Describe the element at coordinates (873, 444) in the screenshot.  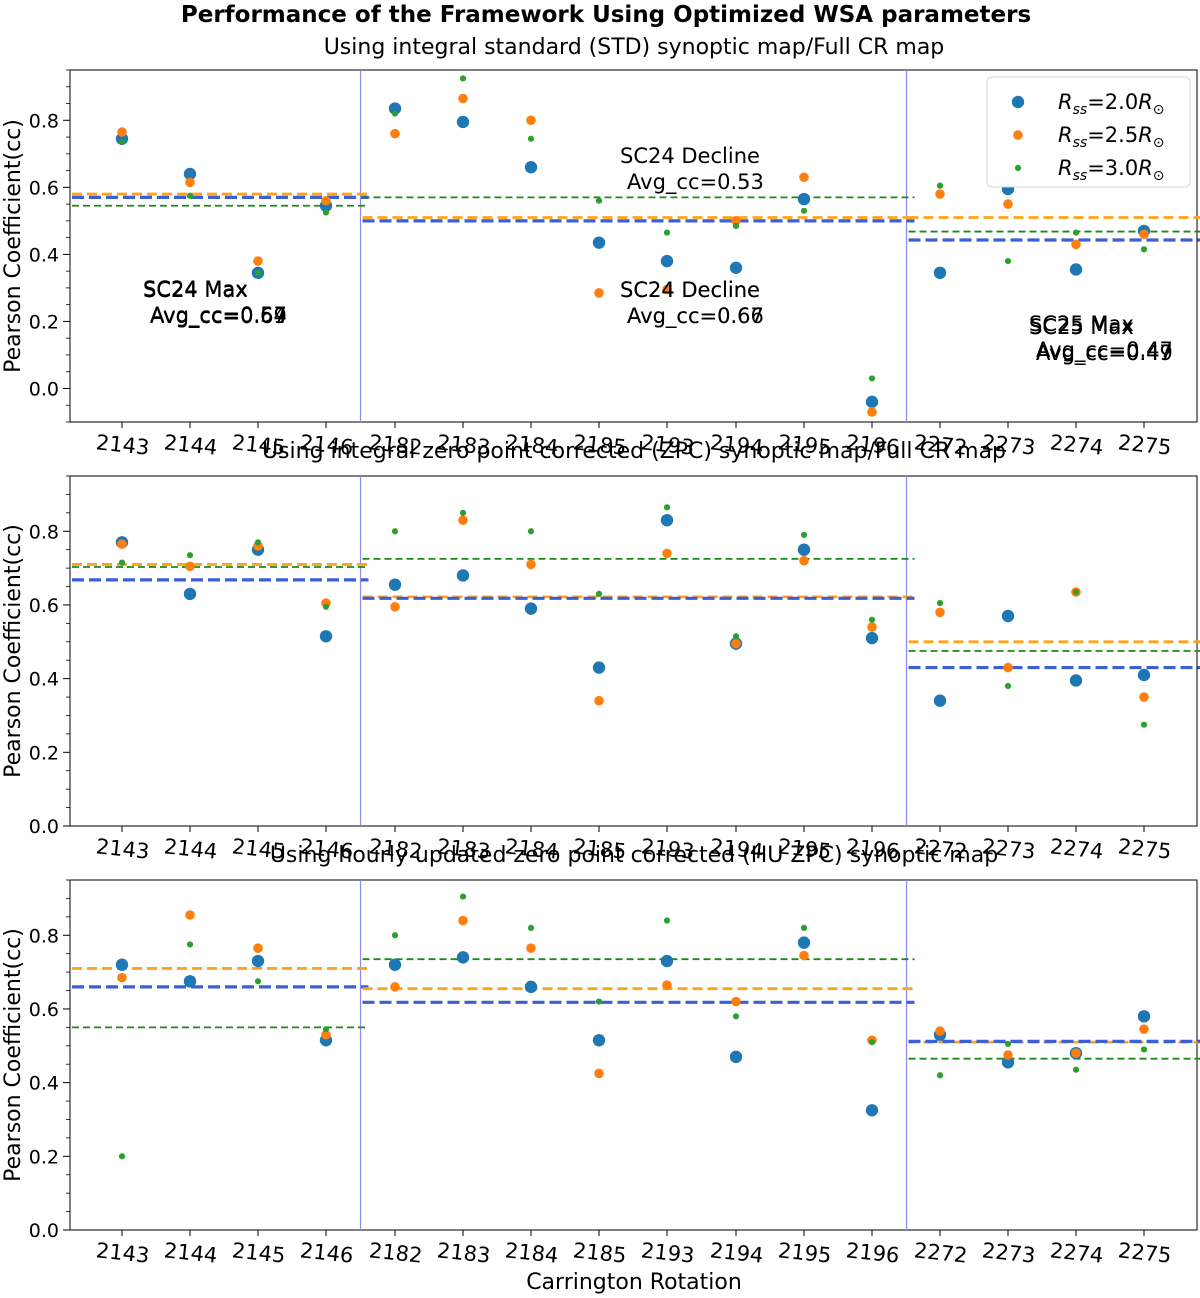
I see `x-tick-label: 2196` at that location.